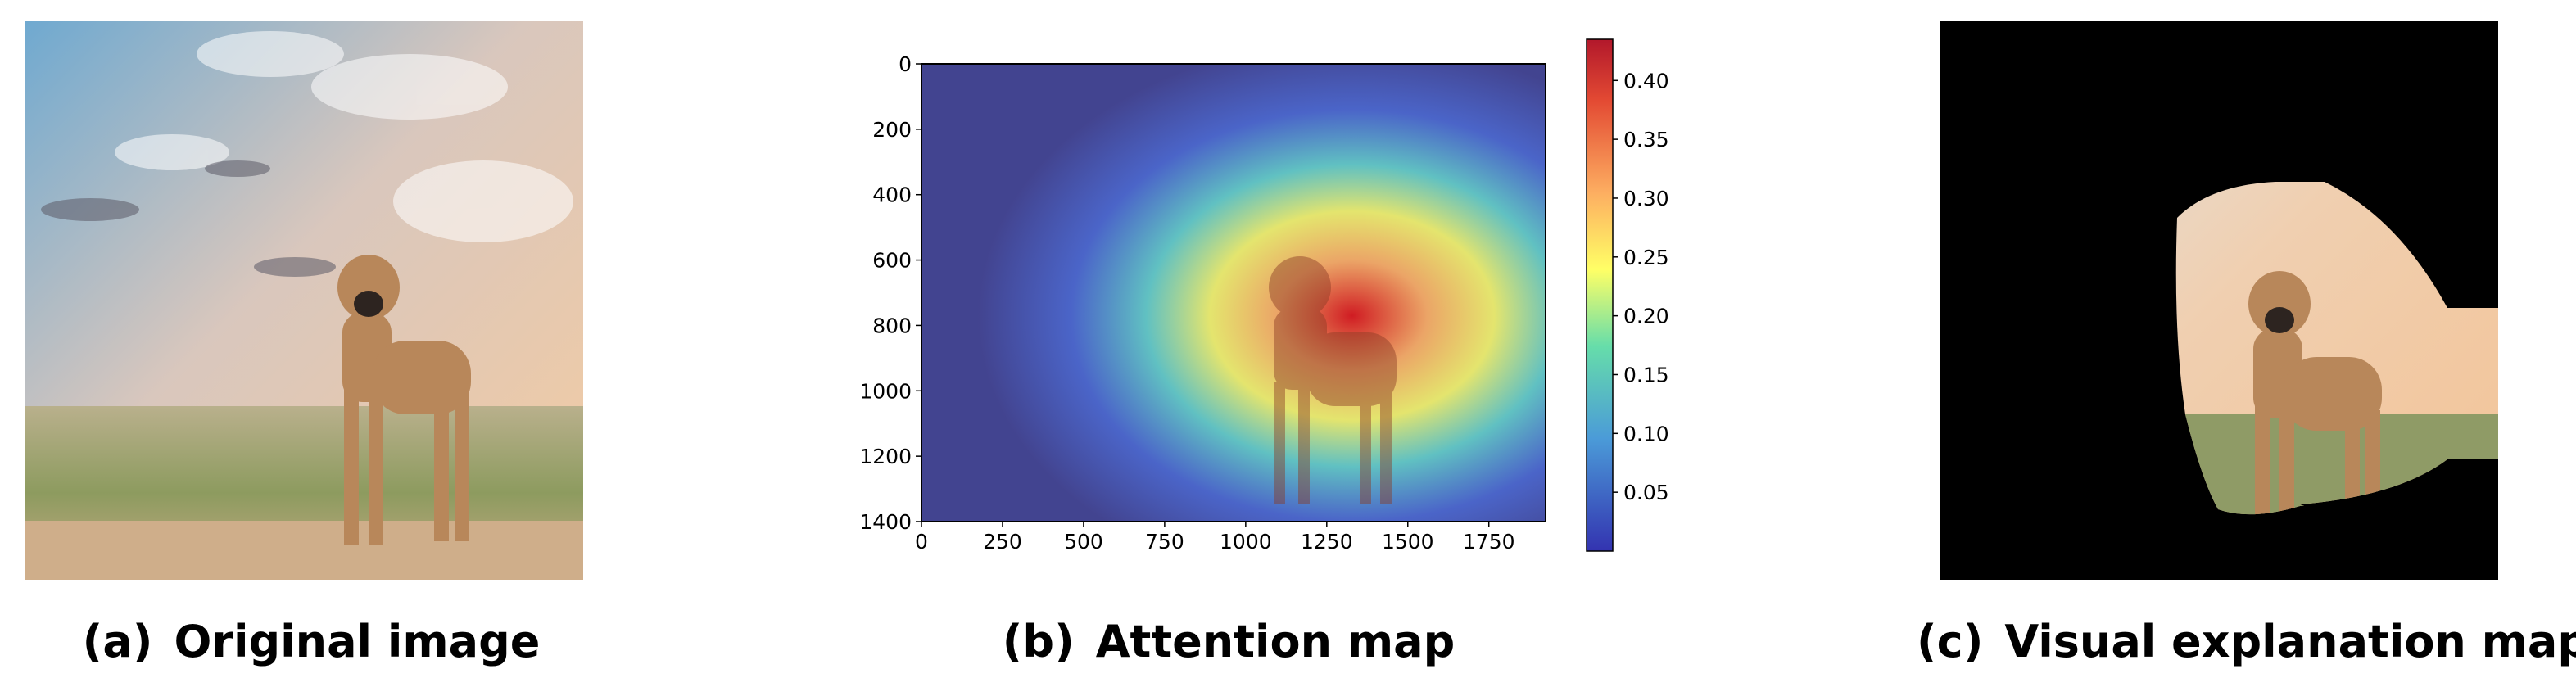 The height and width of the screenshot is (696, 2576). Describe the element at coordinates (905, 64) in the screenshot. I see `y-tick-label: 0` at that location.